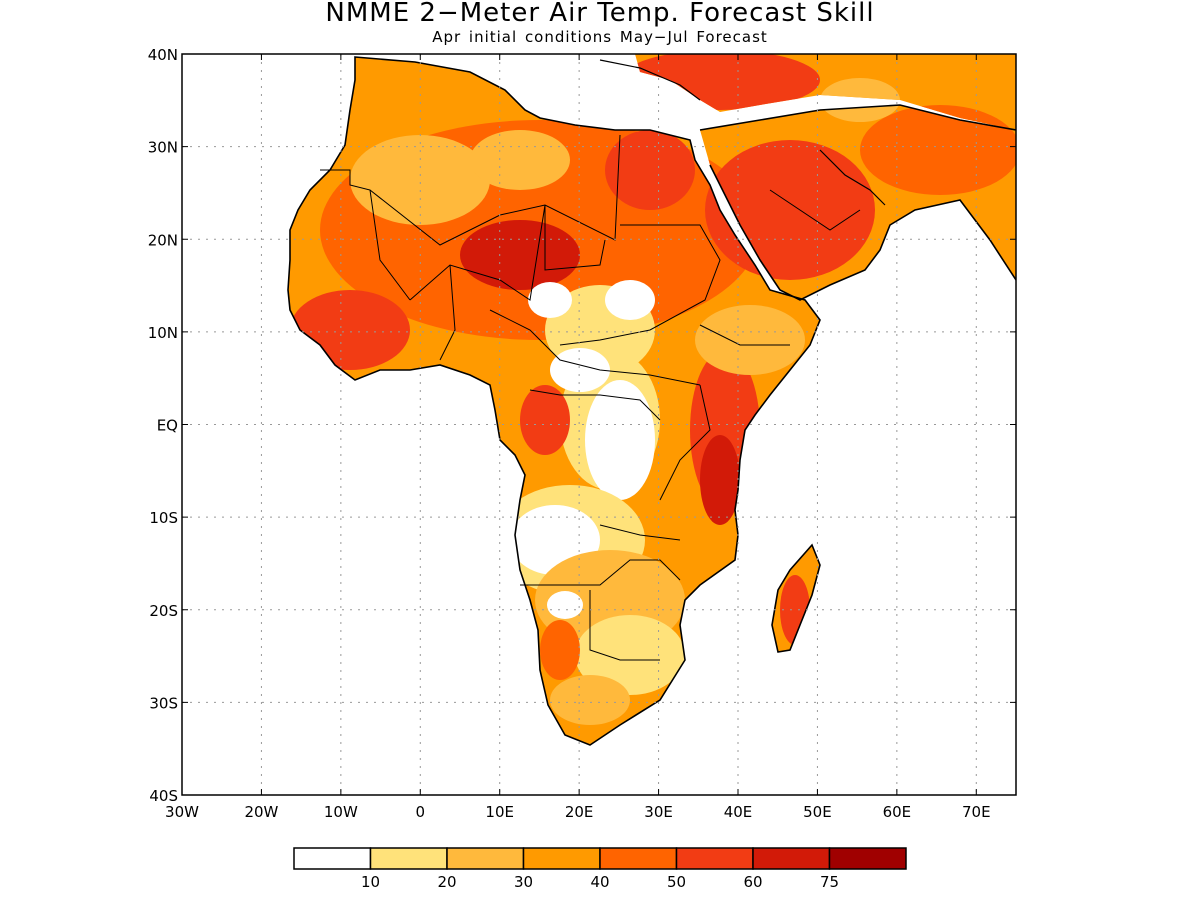  I want to click on colorbar-label: 40, so click(599, 882).